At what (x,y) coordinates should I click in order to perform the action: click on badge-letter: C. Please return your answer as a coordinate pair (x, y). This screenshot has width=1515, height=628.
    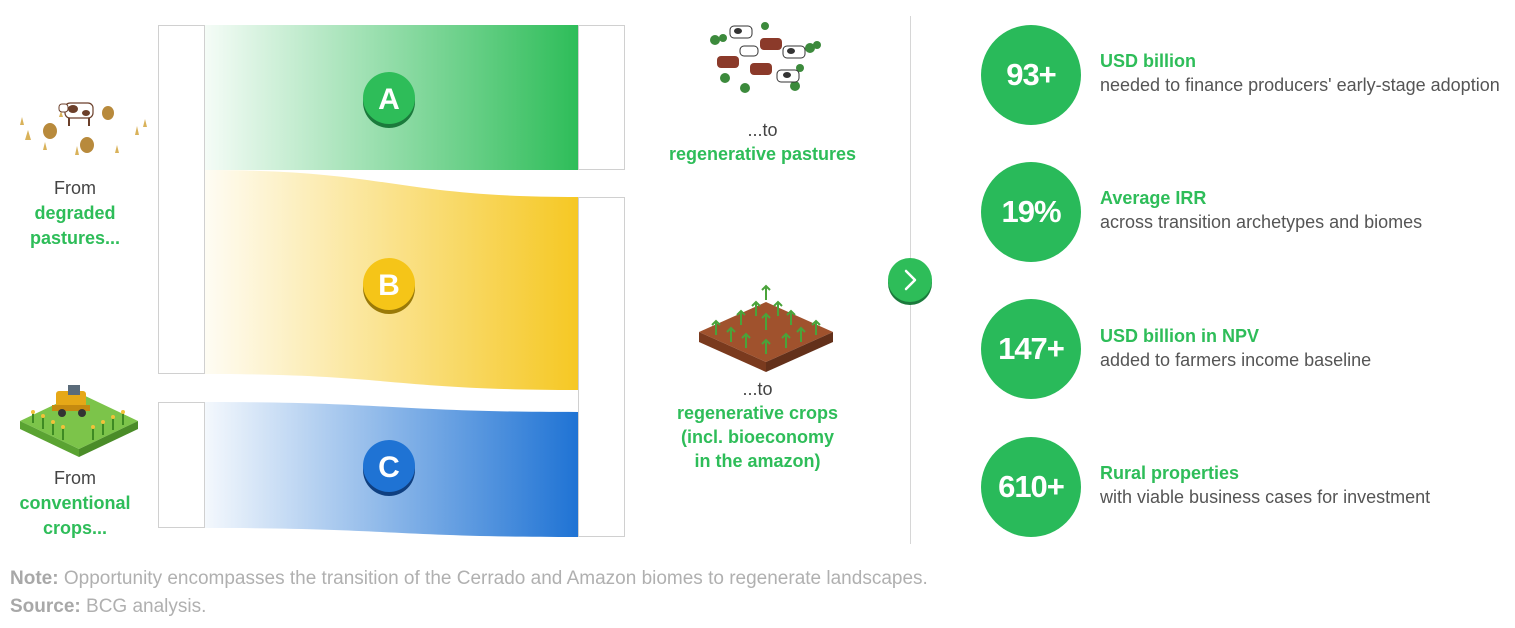
    Looking at the image, I should click on (389, 467).